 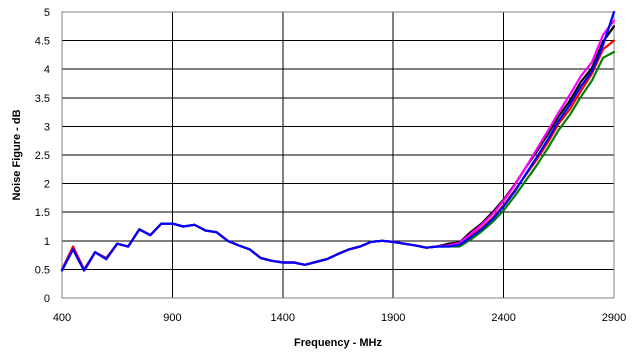 I want to click on x-tick-label: 2900, so click(x=614, y=318).